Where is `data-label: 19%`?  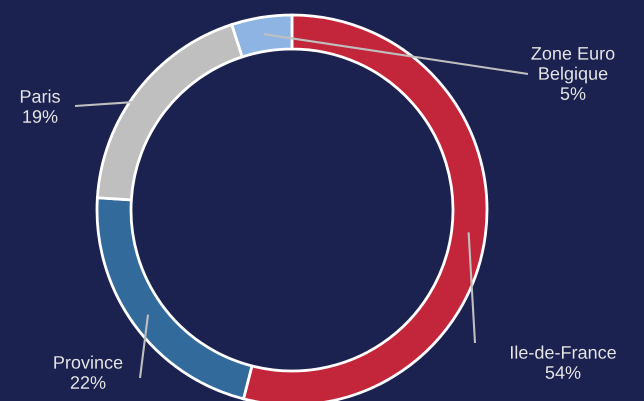 data-label: 19% is located at coordinates (40, 116).